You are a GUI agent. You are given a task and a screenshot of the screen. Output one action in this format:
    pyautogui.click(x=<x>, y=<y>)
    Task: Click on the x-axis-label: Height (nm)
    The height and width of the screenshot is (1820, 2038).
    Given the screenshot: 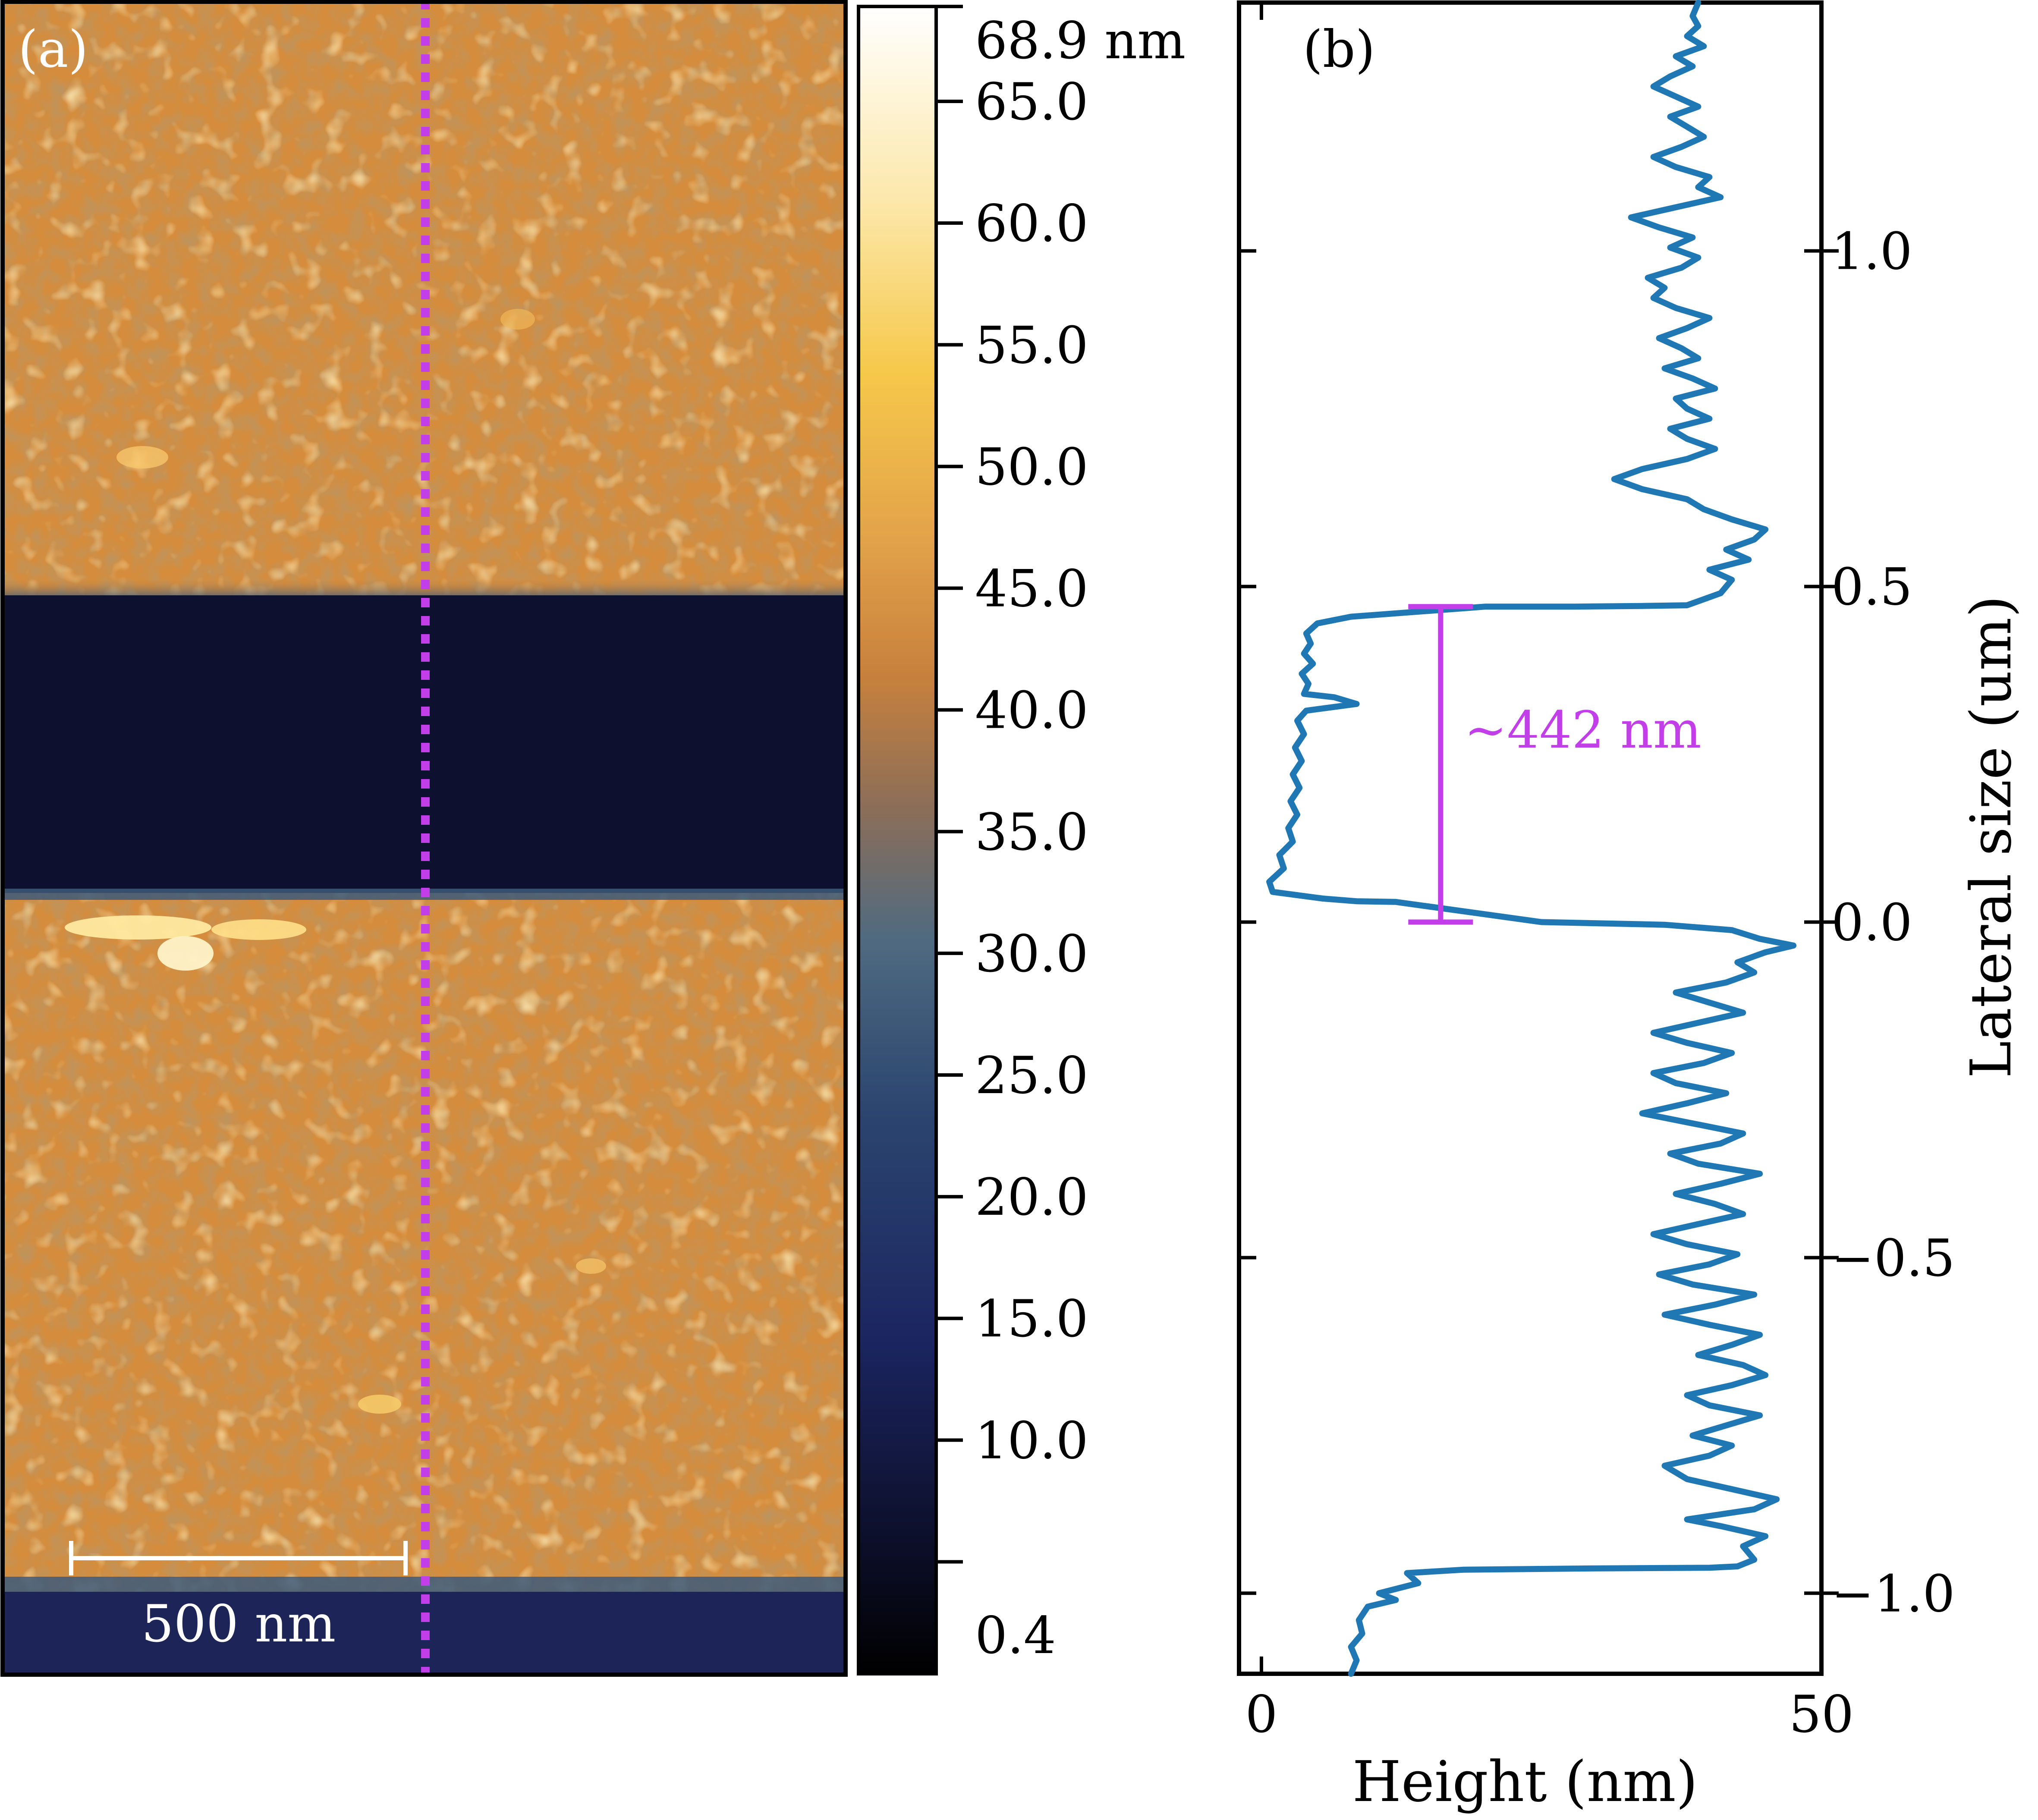 What is the action you would take?
    pyautogui.click(x=1525, y=1781)
    